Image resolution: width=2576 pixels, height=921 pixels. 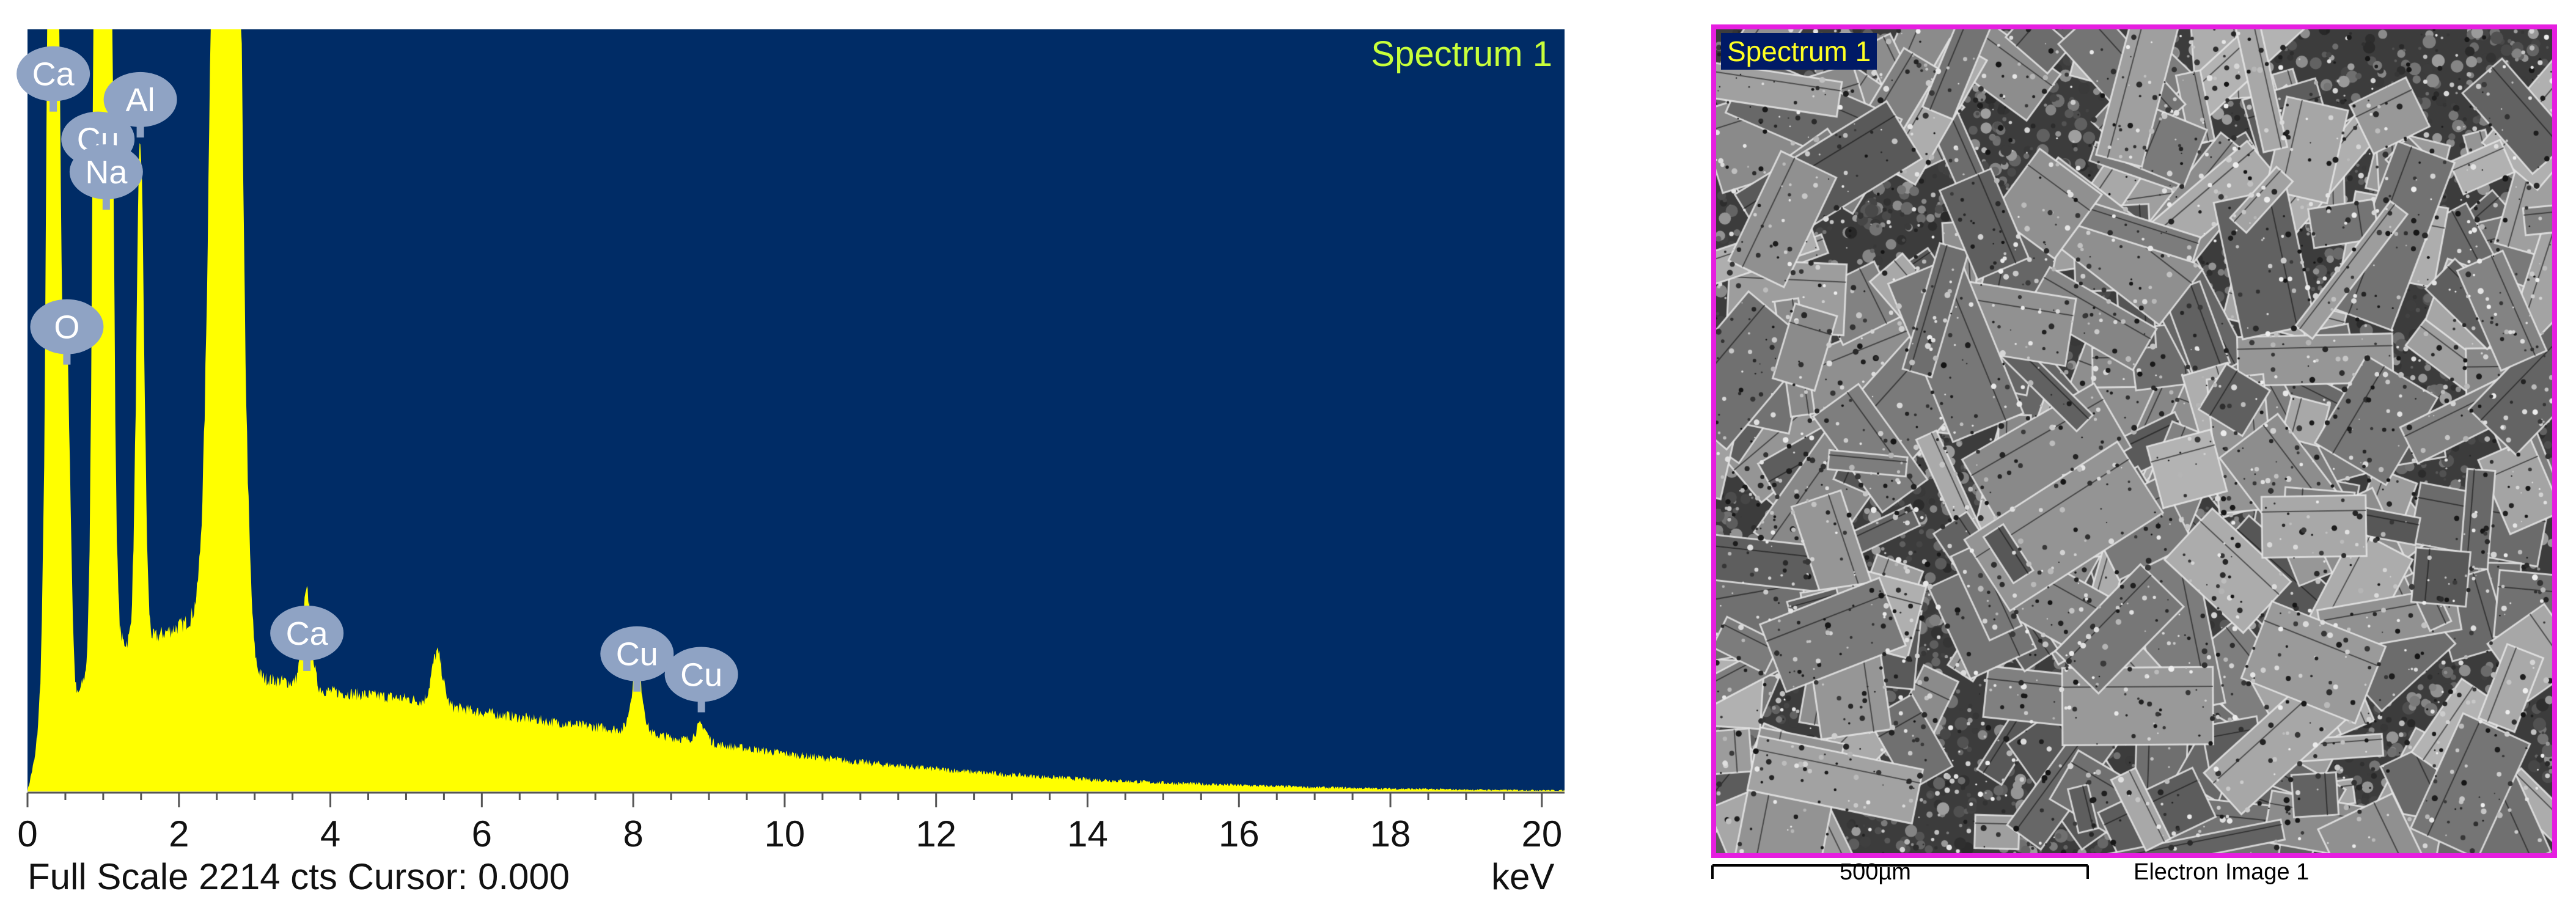 I want to click on x-tick-label: 12, so click(x=936, y=834).